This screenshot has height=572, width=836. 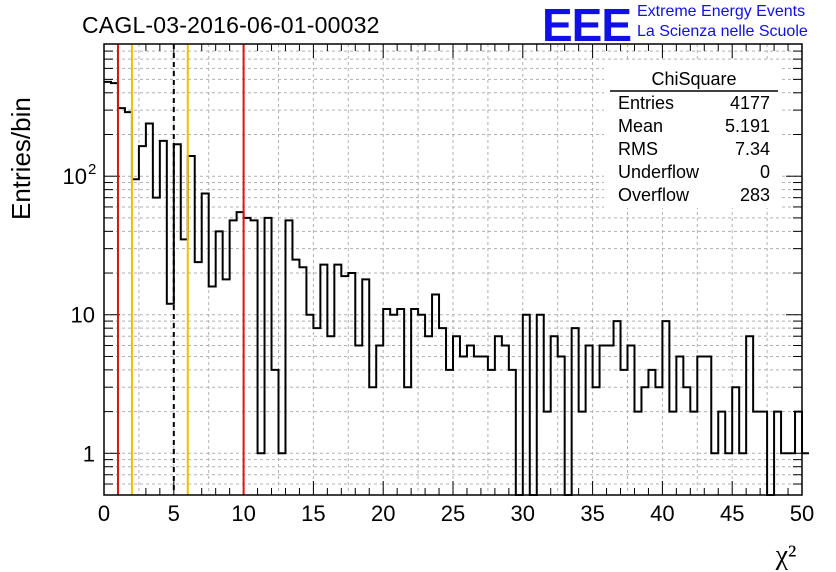 I want to click on x-axis-label: χ², so click(x=786, y=555).